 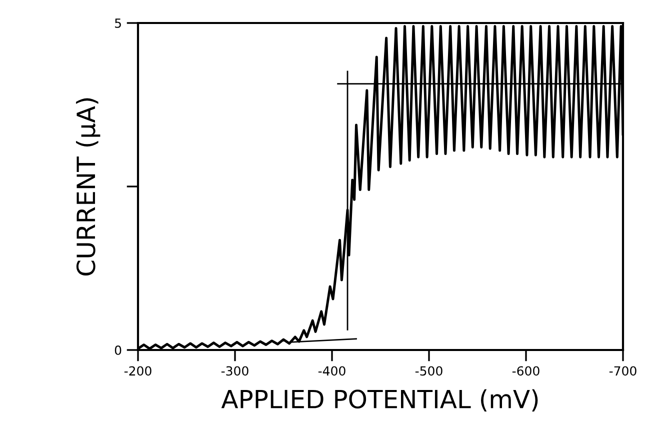 I want to click on y-axis-title: CURRENT (µA), so click(x=88, y=187).